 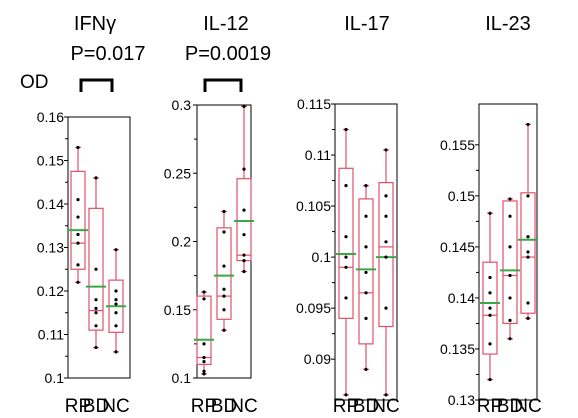 I want to click on p-value-label: P=0.0019, so click(x=228, y=54).